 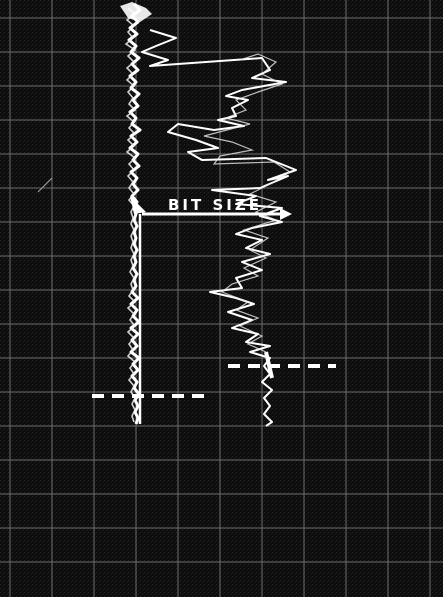 What do you see at coordinates (269, 365) in the screenshot?
I see `right-baseline-tick` at bounding box center [269, 365].